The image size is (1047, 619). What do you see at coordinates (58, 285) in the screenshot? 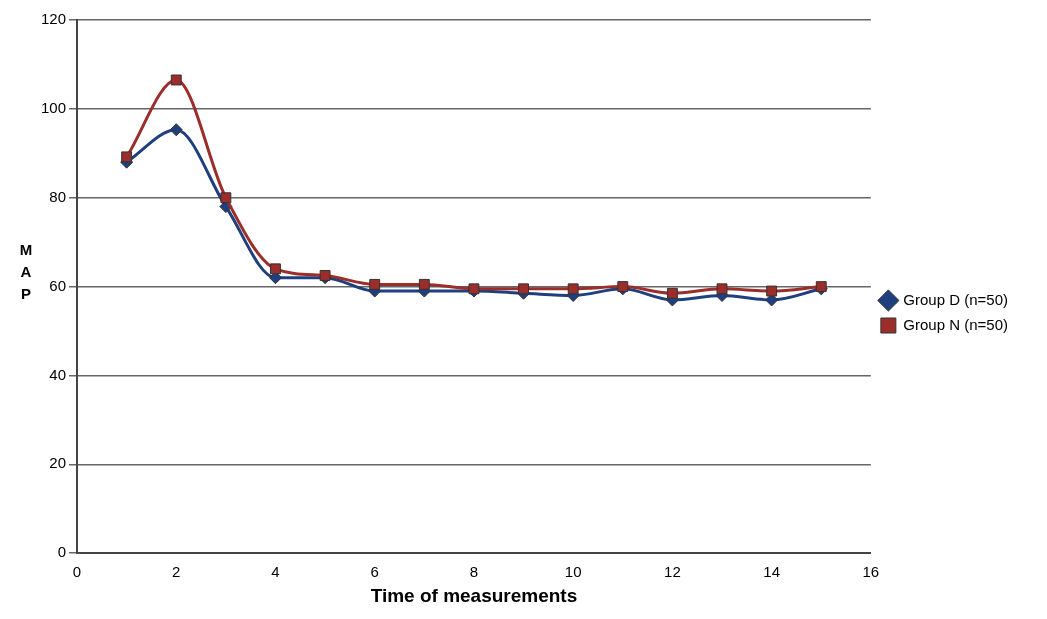
I see `y-tick-label: 60` at bounding box center [58, 285].